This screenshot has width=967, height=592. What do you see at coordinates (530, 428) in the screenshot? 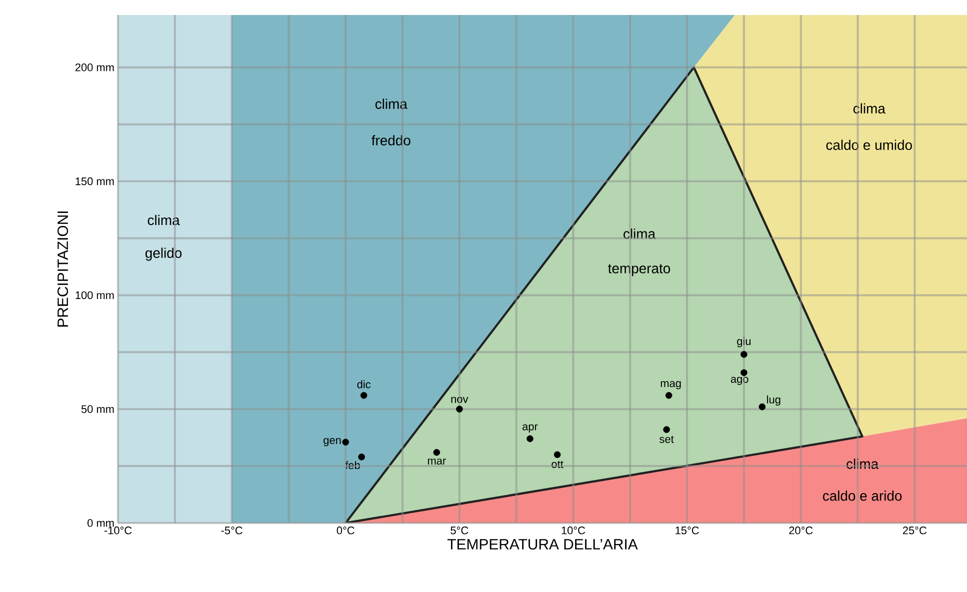
I see `series-label: apr` at bounding box center [530, 428].